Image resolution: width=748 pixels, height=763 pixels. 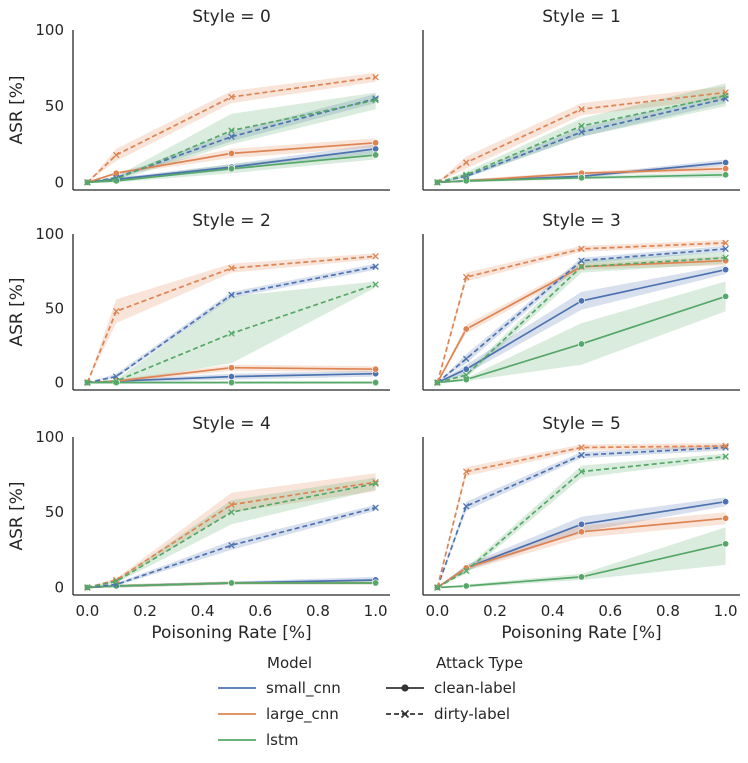 What do you see at coordinates (448, 714) in the screenshot?
I see `legend-item-dirty-label: dirty-label` at bounding box center [448, 714].